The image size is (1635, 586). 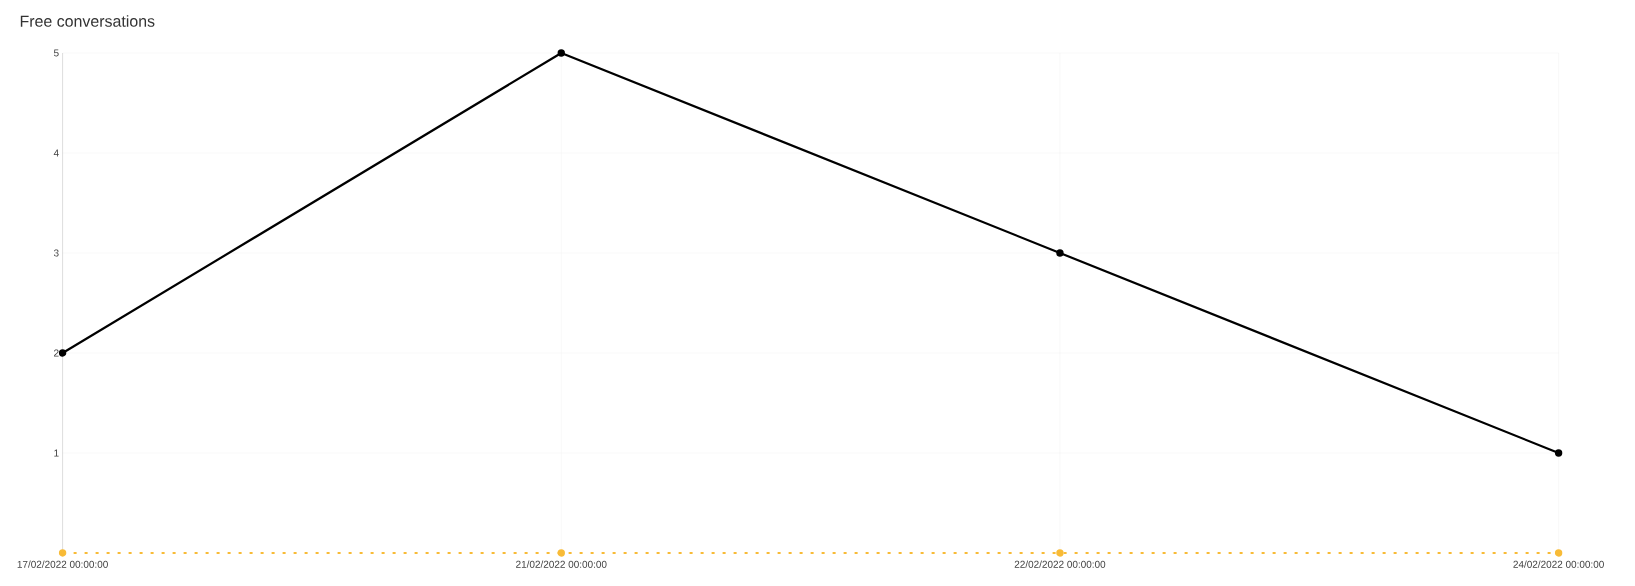 I want to click on y-tick-label: 3, so click(x=56, y=253).